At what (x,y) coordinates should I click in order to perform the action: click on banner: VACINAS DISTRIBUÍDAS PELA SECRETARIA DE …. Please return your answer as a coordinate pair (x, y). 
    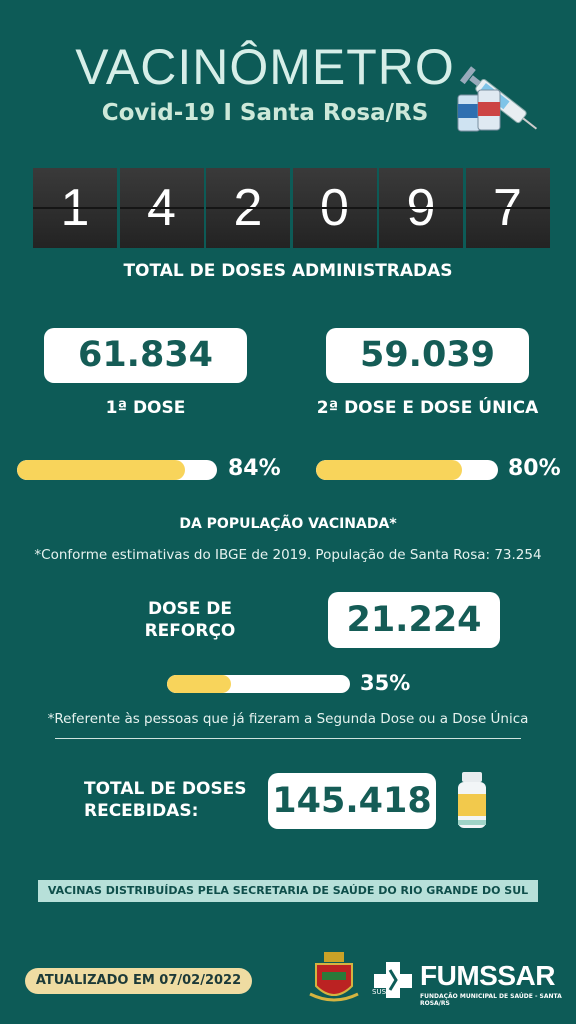
    Looking at the image, I should click on (288, 891).